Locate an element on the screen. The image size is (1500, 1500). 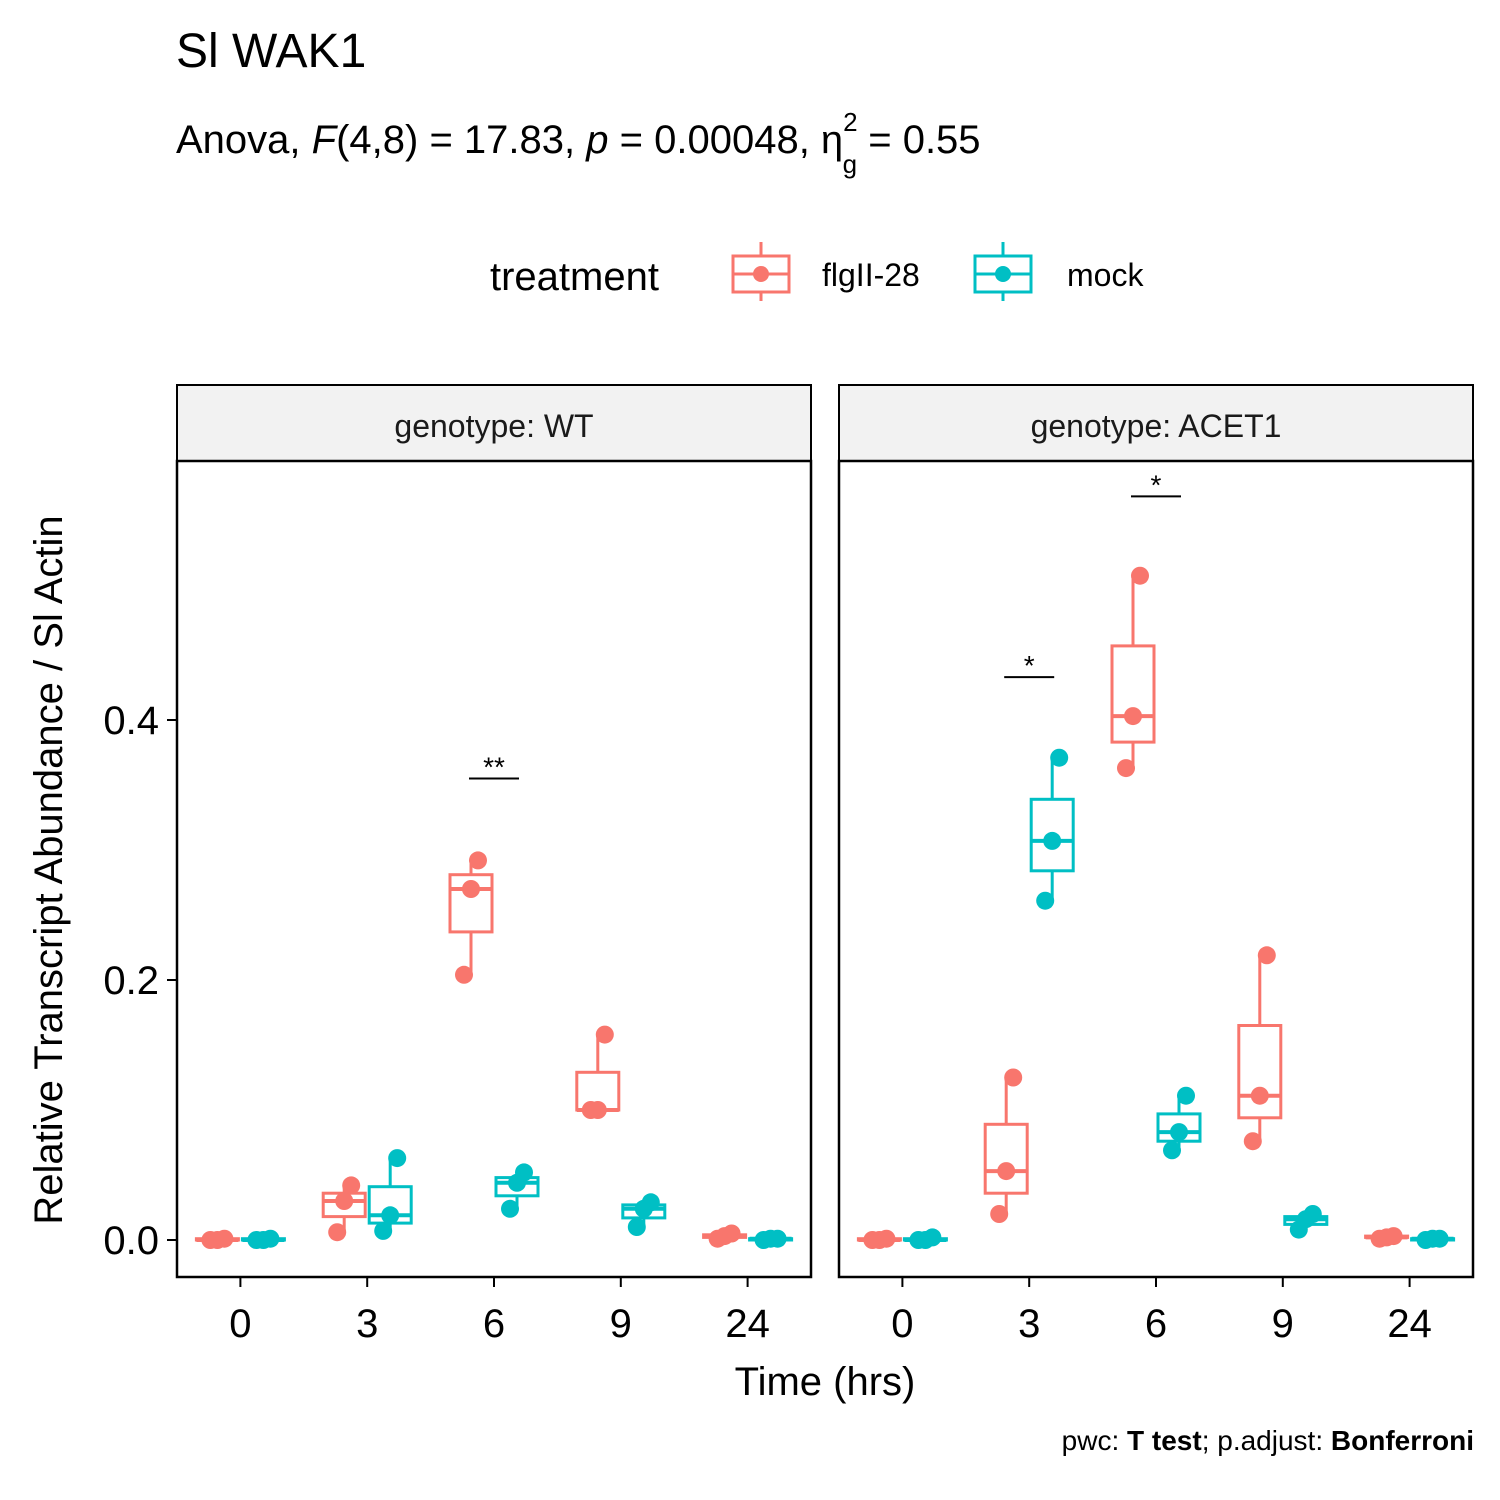
y-axis-title: Relative Transcript Abundance / Sl Actin is located at coordinates (49, 869).